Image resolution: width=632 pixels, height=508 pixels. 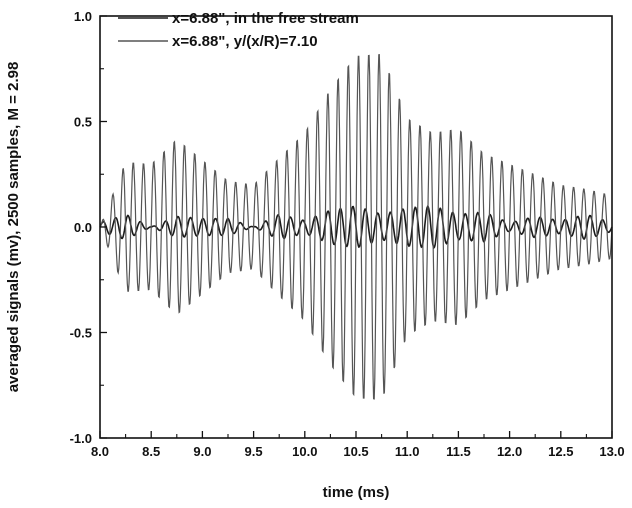 What do you see at coordinates (458, 451) in the screenshot?
I see `x-tick-label: 11.5` at bounding box center [458, 451].